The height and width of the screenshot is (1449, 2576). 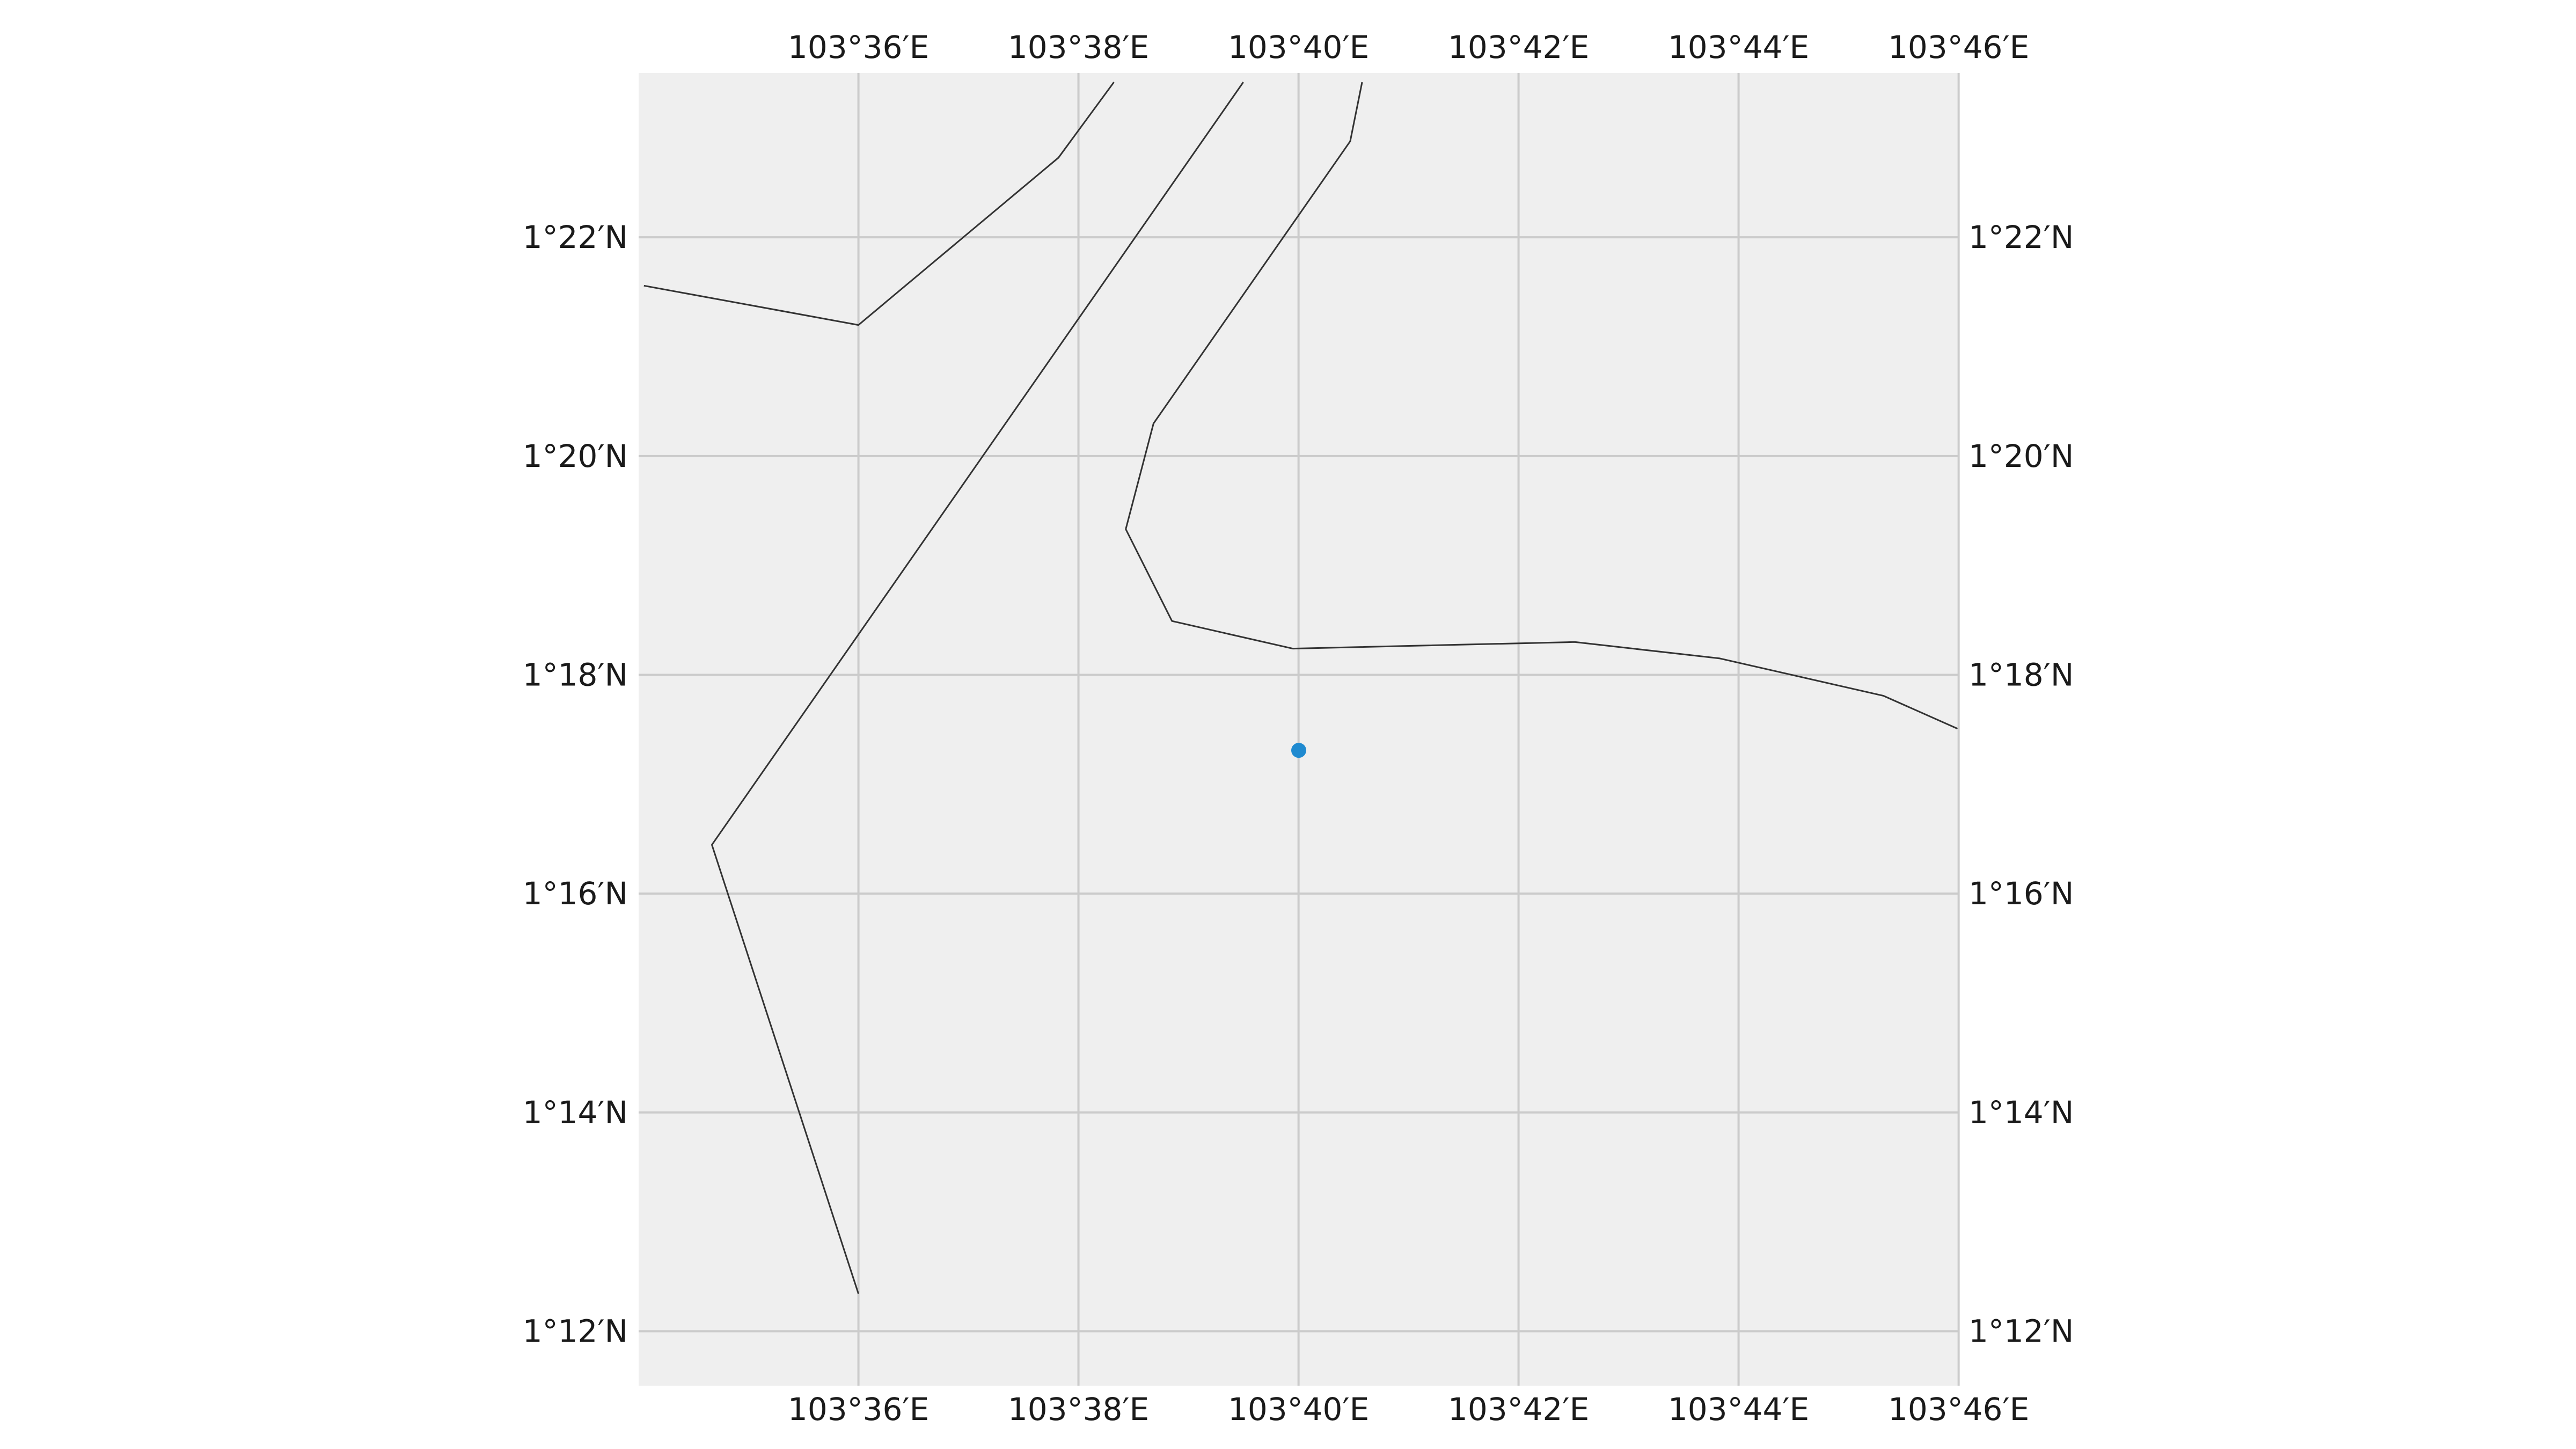 I want to click on lon-tick-label-top: 103°46′E, so click(x=1958, y=47).